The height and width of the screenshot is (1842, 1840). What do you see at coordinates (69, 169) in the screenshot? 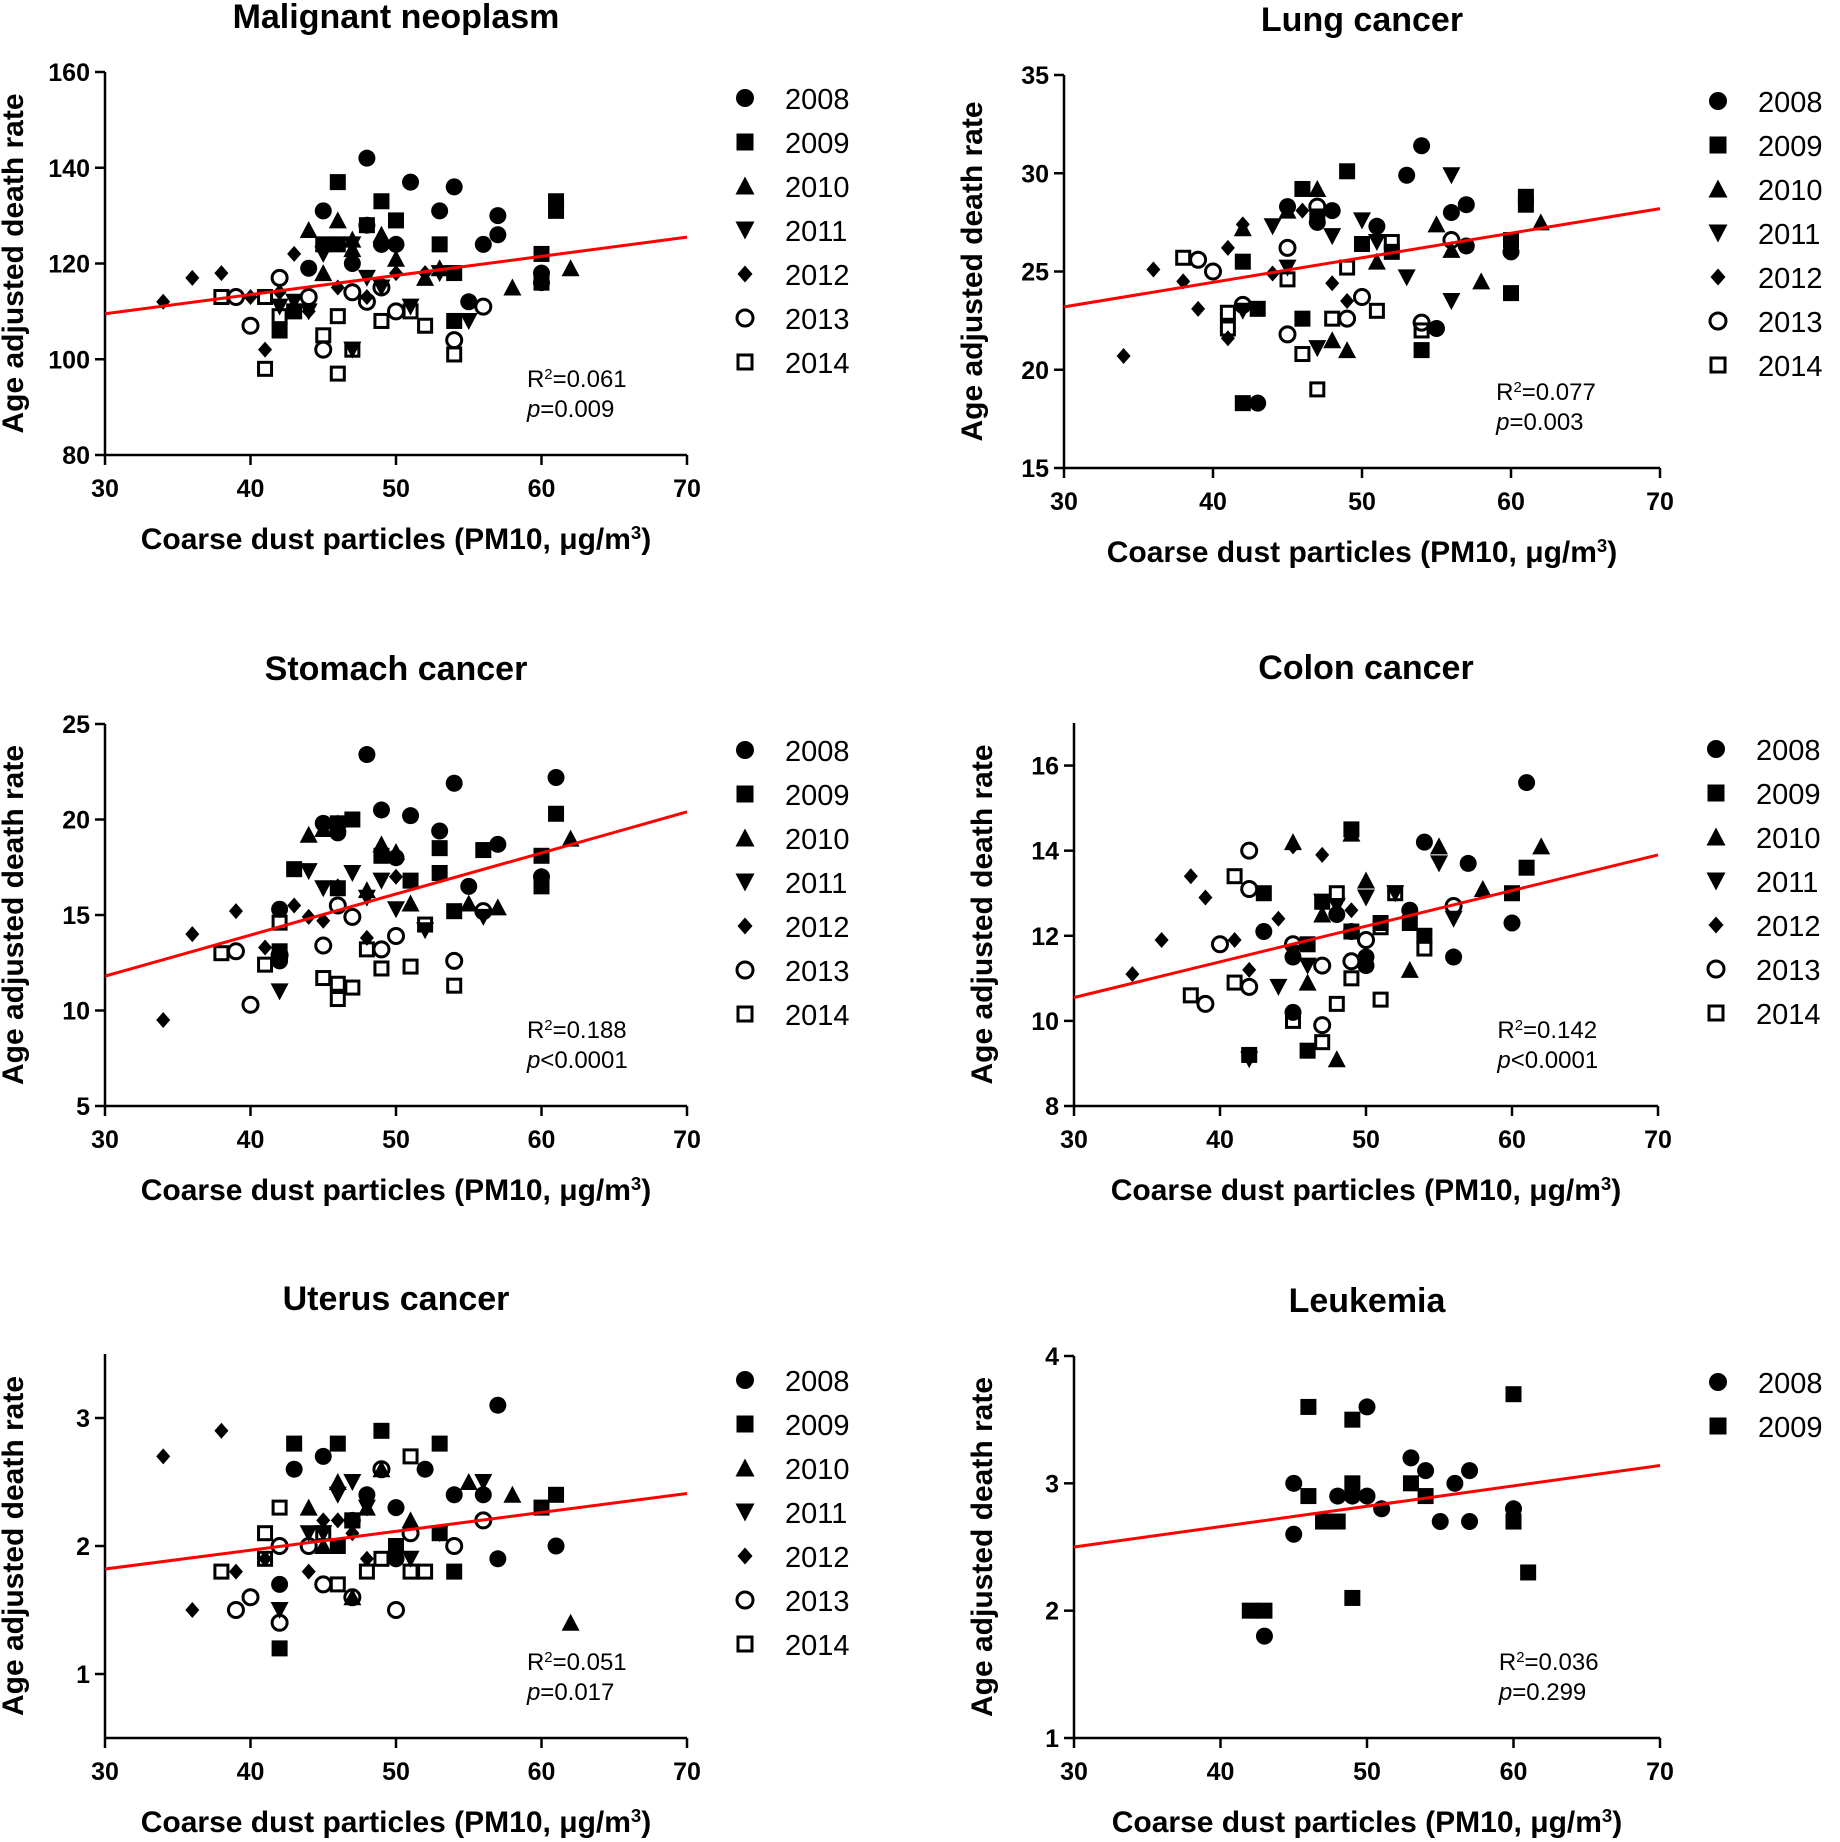
I see `y-tick-label: 140` at bounding box center [69, 169].